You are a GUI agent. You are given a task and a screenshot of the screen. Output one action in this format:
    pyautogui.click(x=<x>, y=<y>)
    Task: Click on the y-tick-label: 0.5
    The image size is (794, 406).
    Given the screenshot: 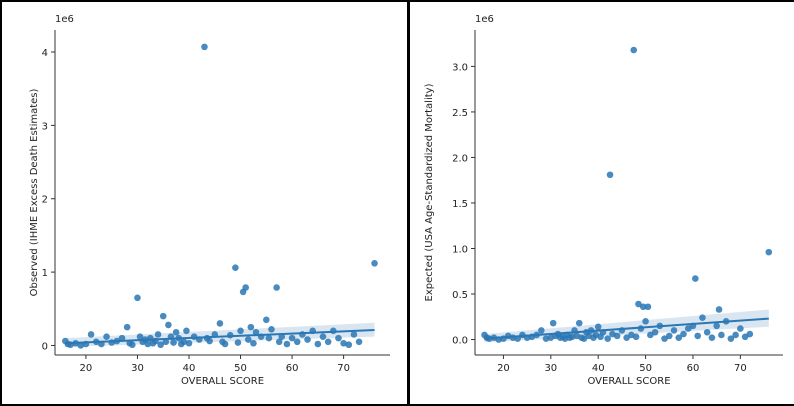 What is the action you would take?
    pyautogui.click(x=460, y=295)
    